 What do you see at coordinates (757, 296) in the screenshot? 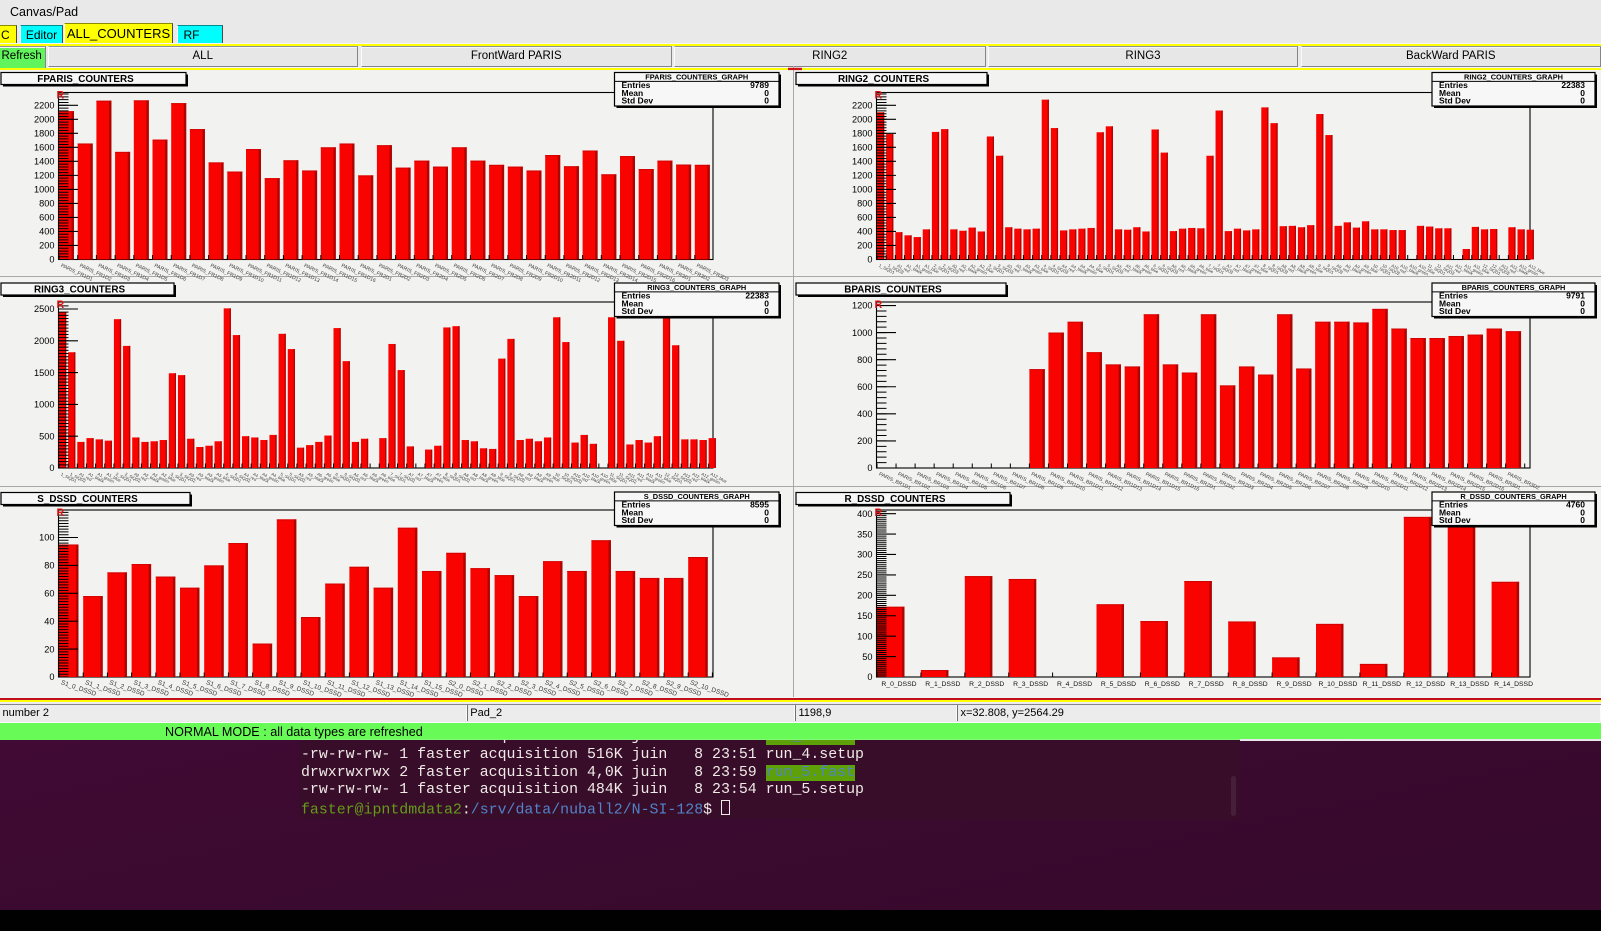
I see `svg-text: 22383` at bounding box center [757, 296].